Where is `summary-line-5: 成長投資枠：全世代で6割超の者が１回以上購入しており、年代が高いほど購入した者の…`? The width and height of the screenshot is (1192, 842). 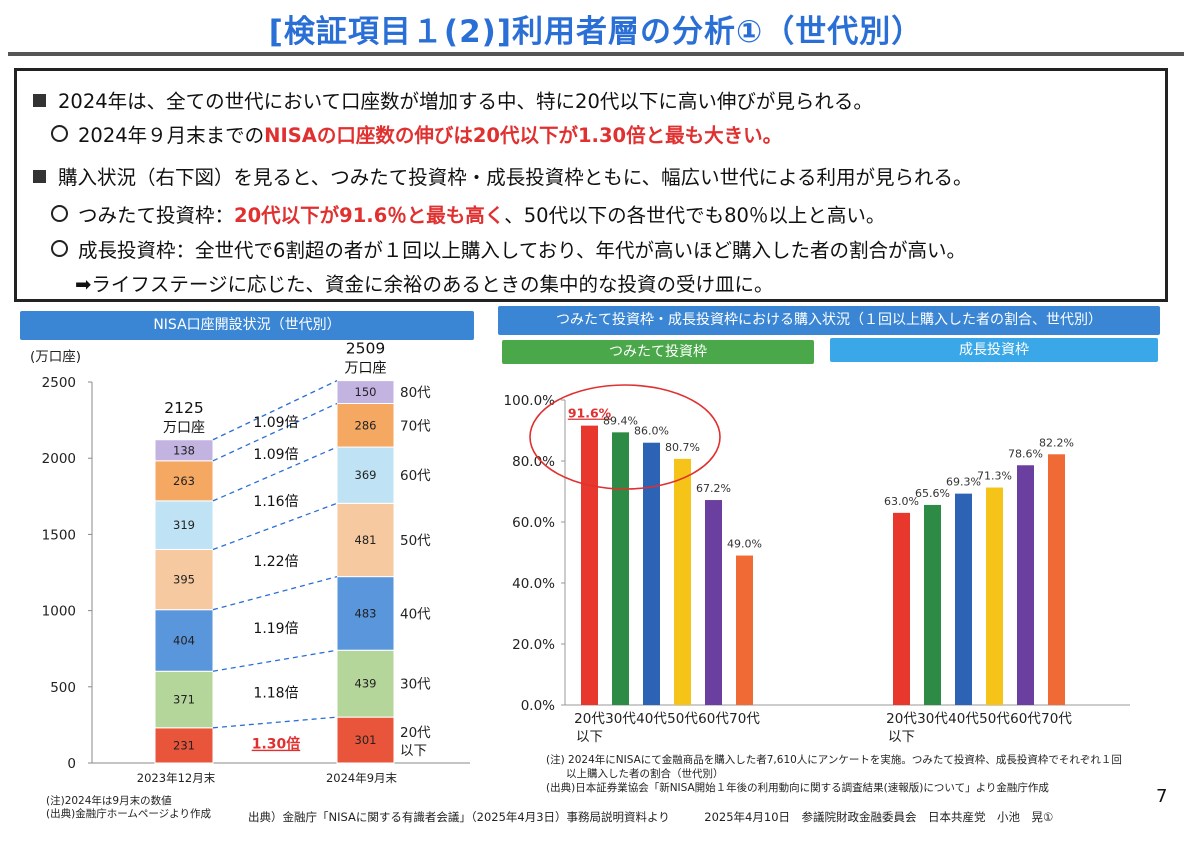
summary-line-5: 成長投資枠：全世代で6割超の者が１回以上購入しており、年代が高いほど購入した者の… is located at coordinates (508, 248).